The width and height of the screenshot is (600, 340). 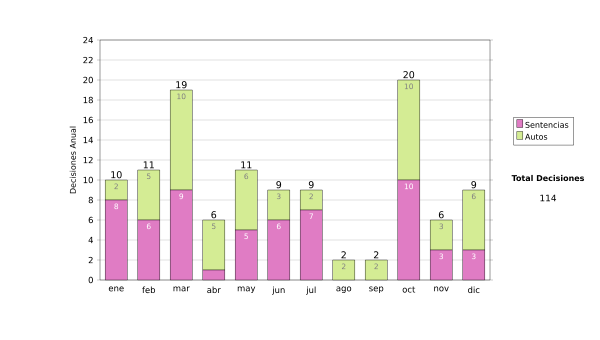 I want to click on x-tick-label: ene, so click(x=116, y=289).